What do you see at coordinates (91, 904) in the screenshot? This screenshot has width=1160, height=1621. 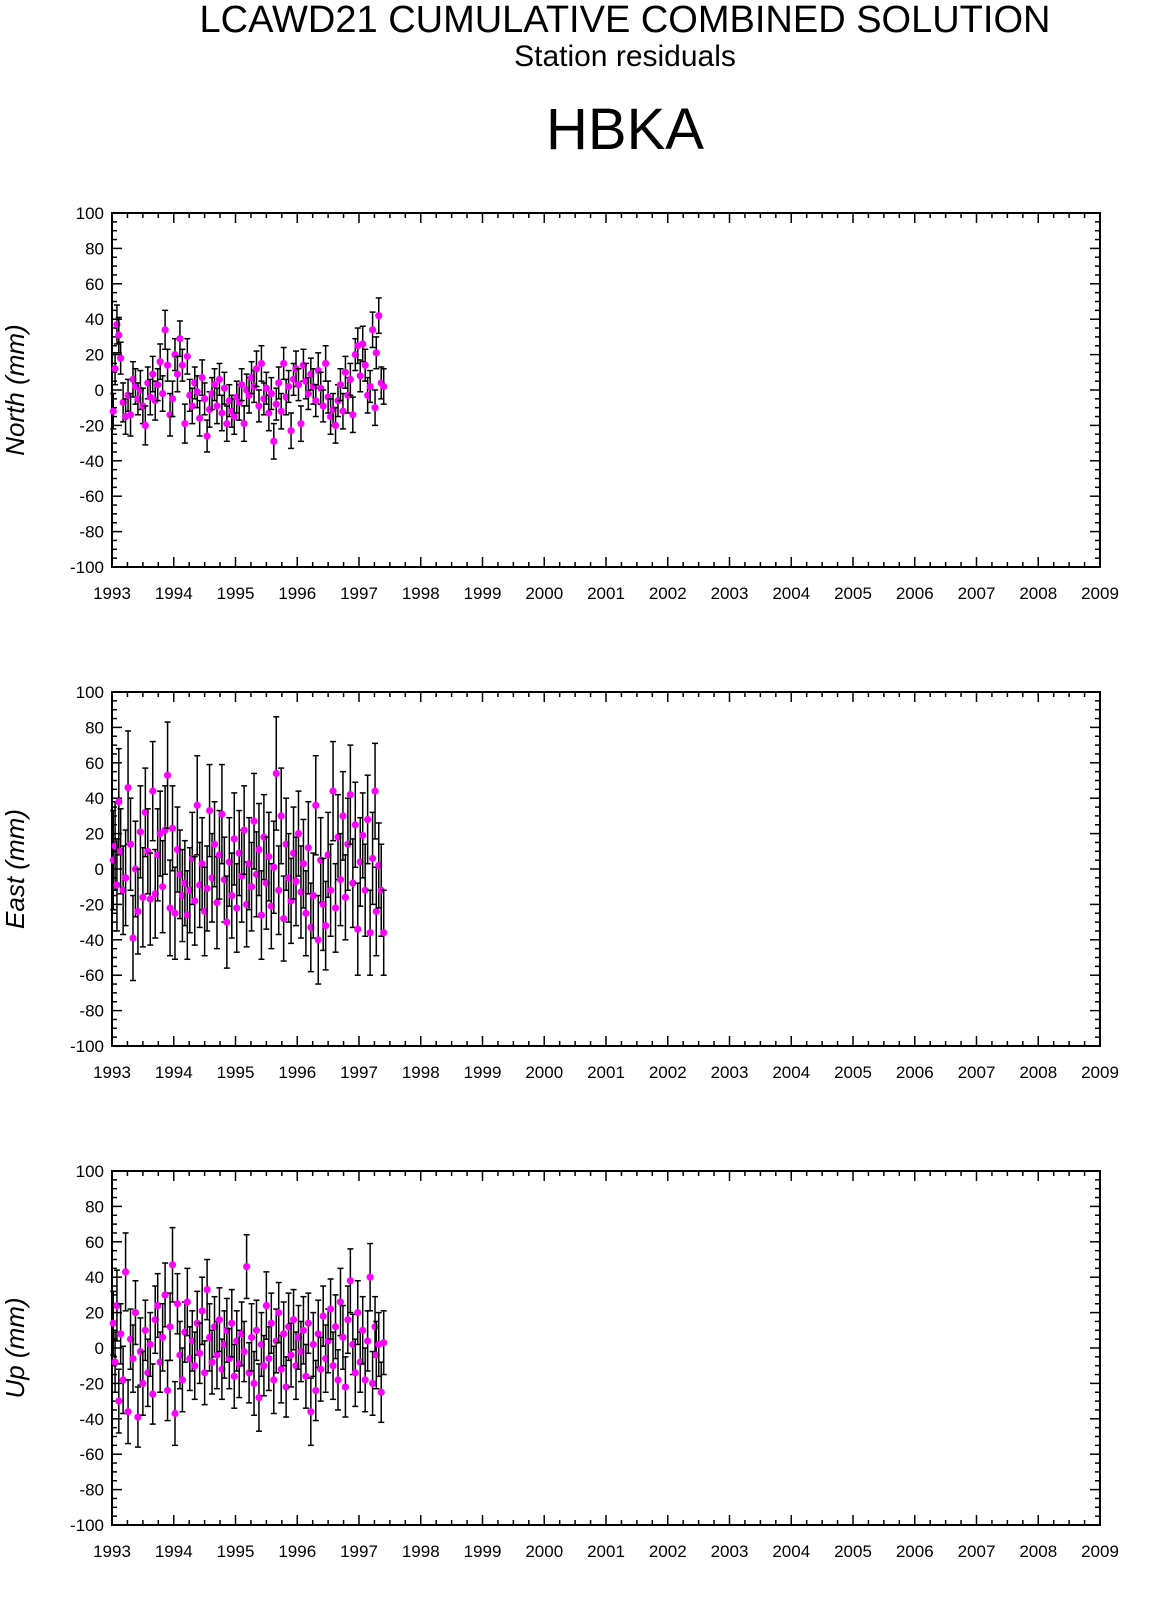 I see `y-tick-label: -20` at bounding box center [91, 904].